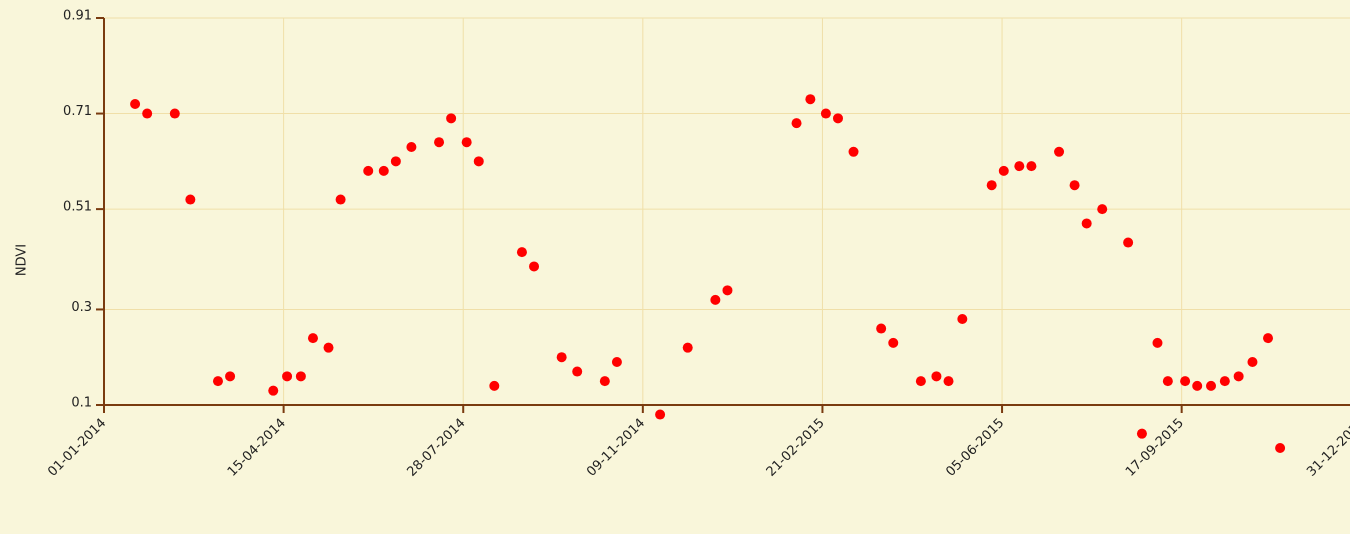  Describe the element at coordinates (77, 16) in the screenshot. I see `y-tick-label: 0.91` at that location.